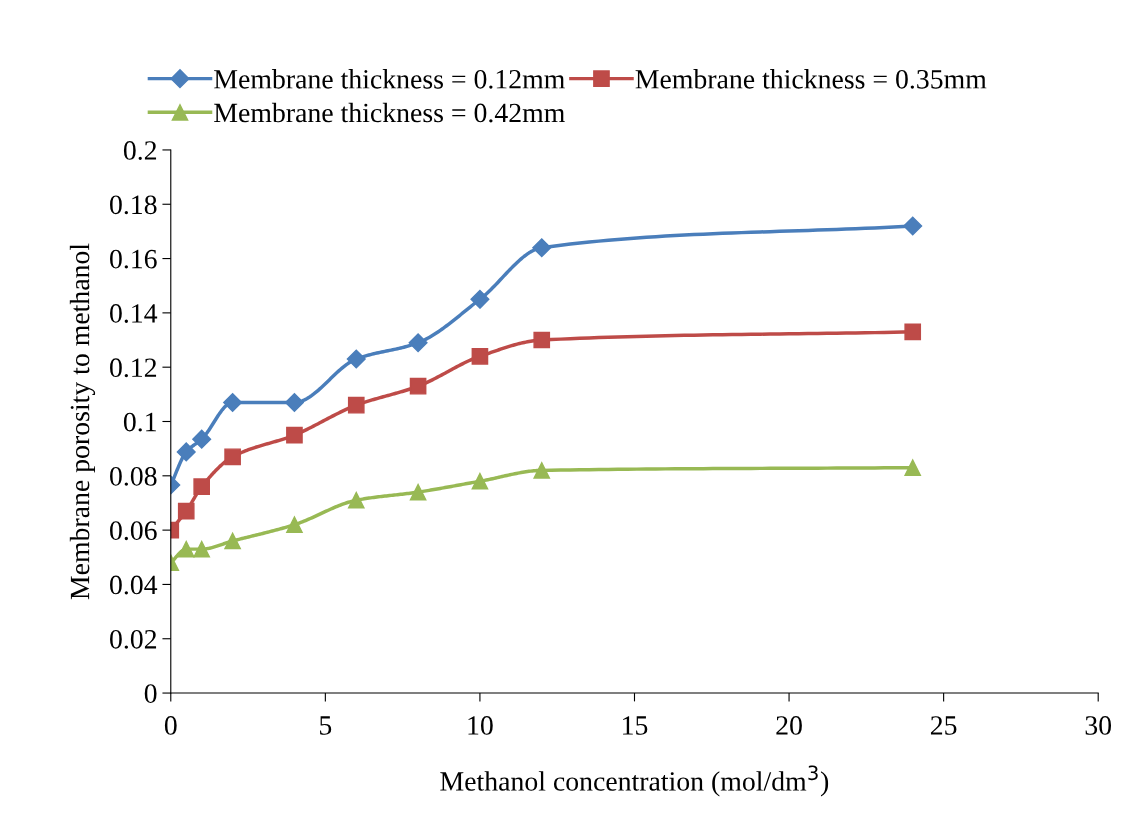 The width and height of the screenshot is (1131, 833). I want to click on legend-label: Membrane thickness = 0.42mm, so click(389, 112).